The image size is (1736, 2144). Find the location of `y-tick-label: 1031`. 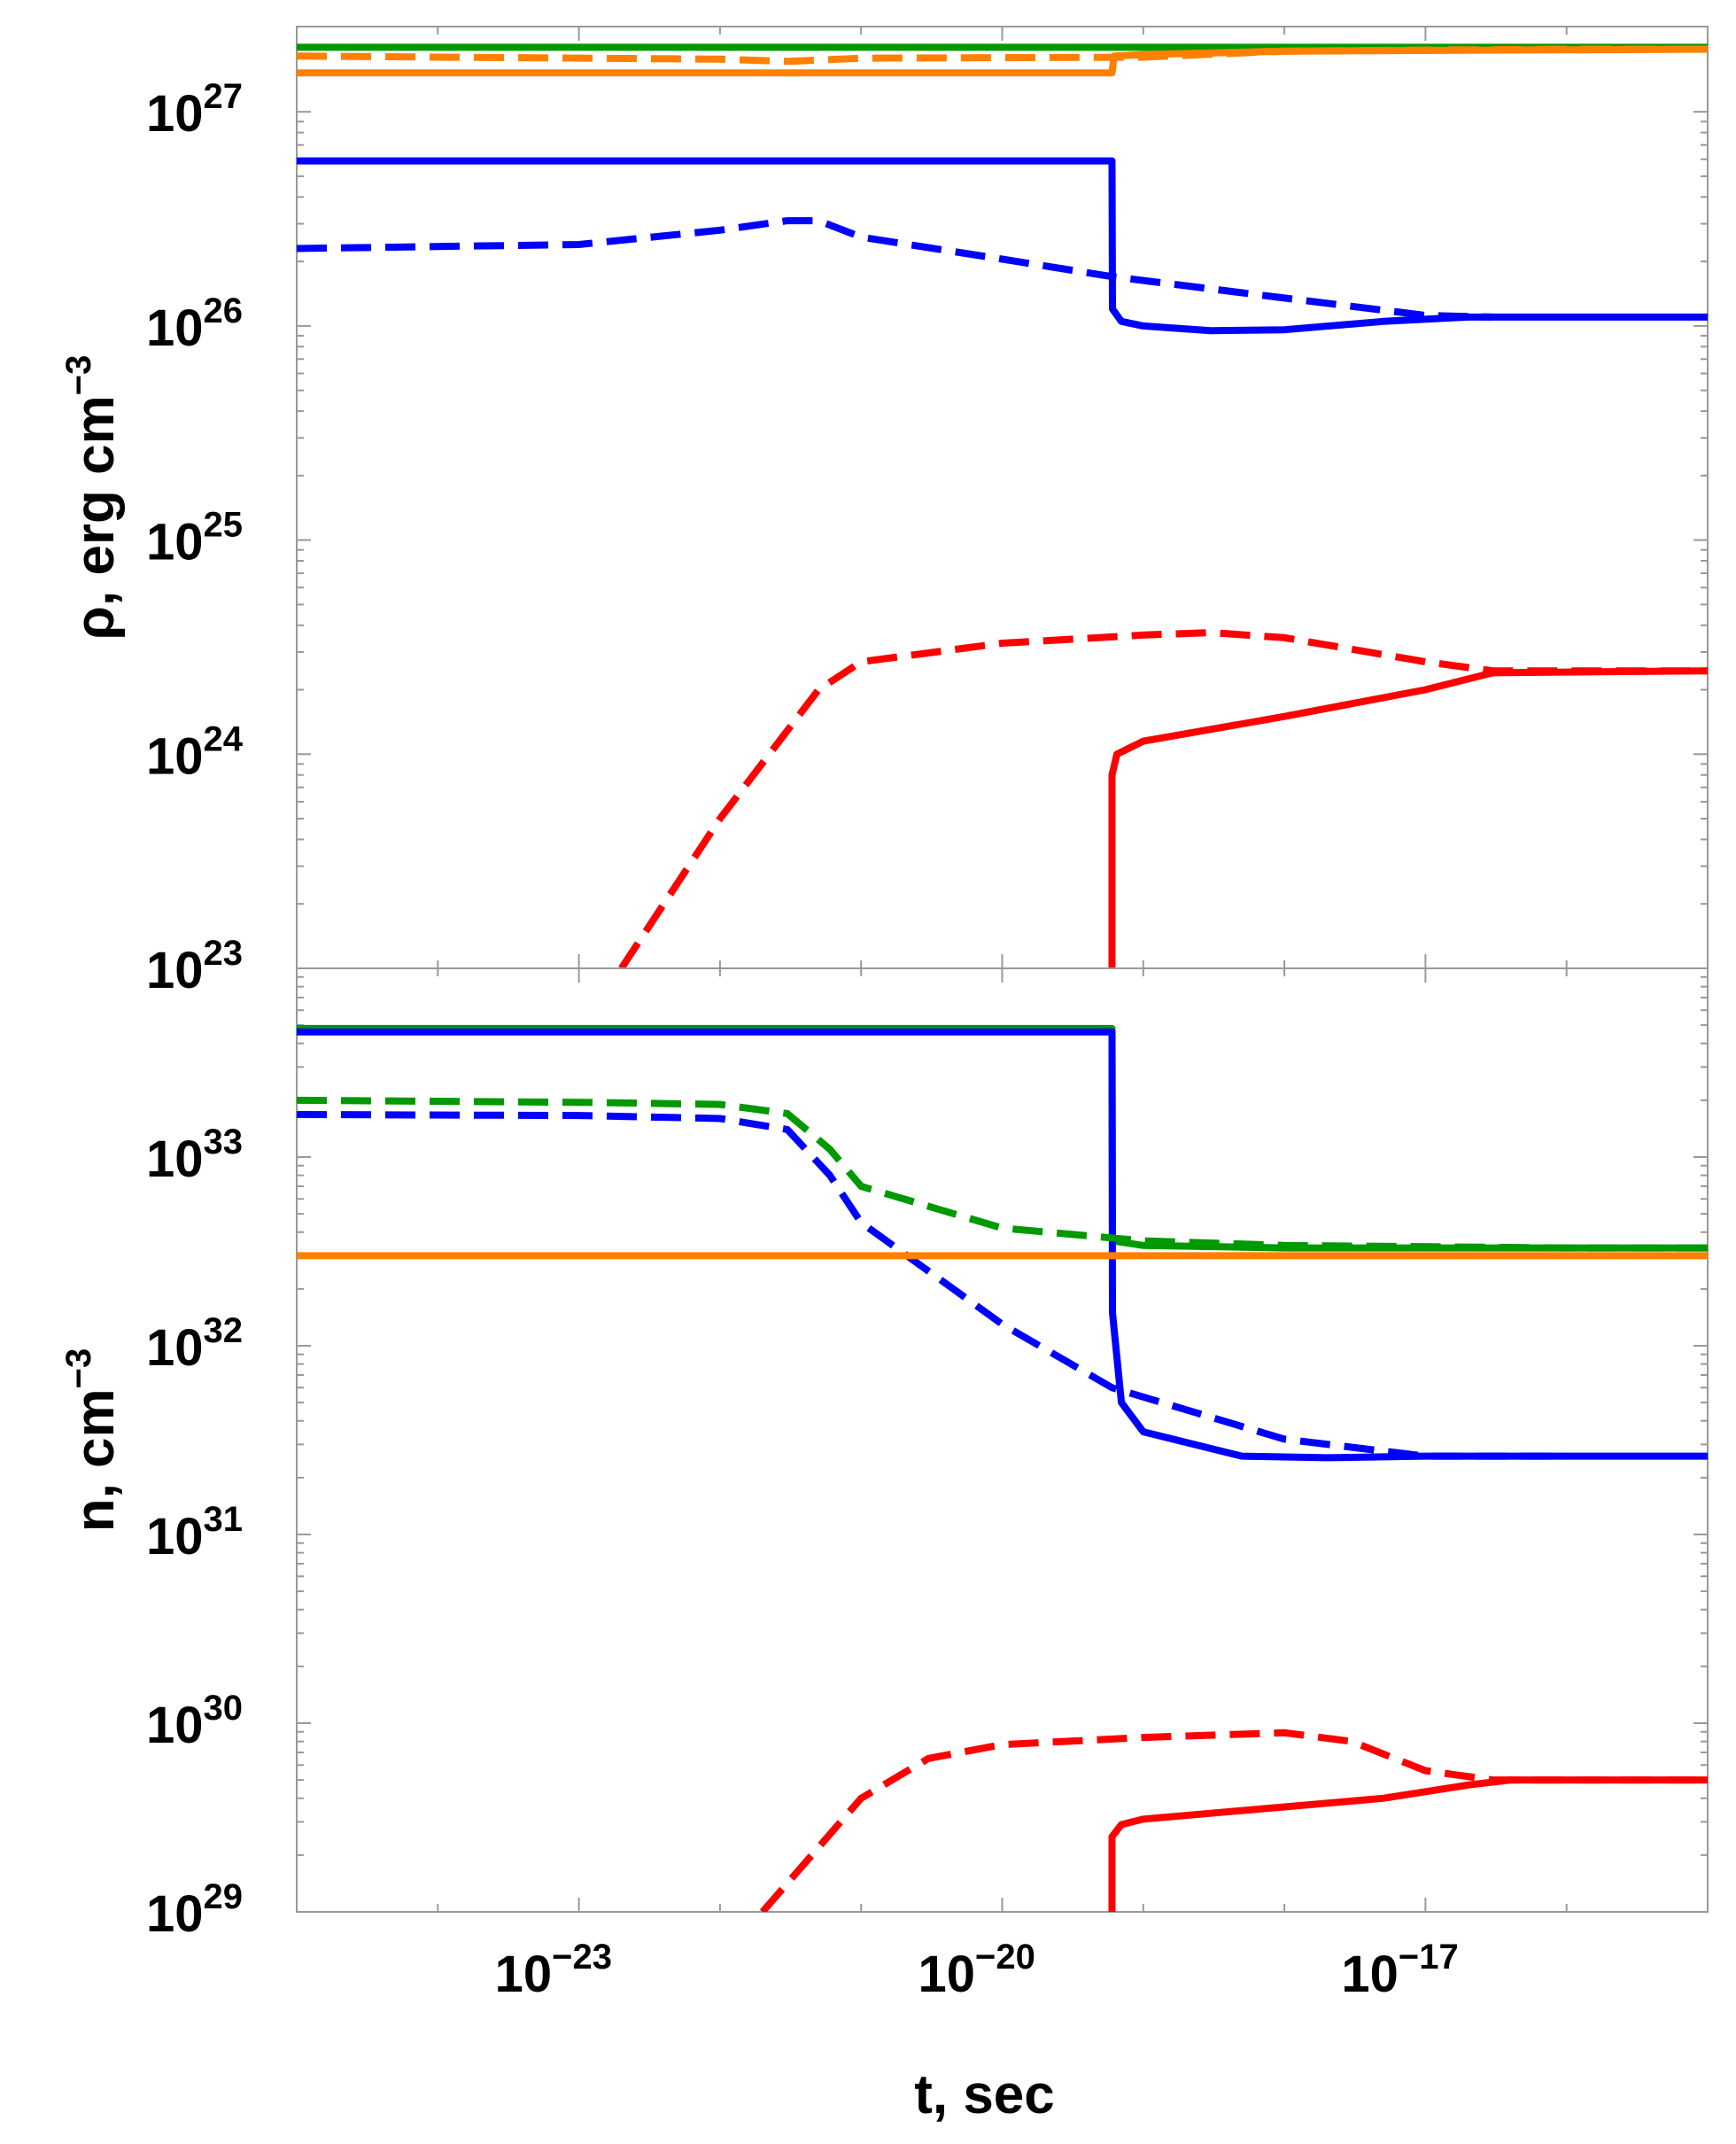

y-tick-label: 1031 is located at coordinates (195, 1533).